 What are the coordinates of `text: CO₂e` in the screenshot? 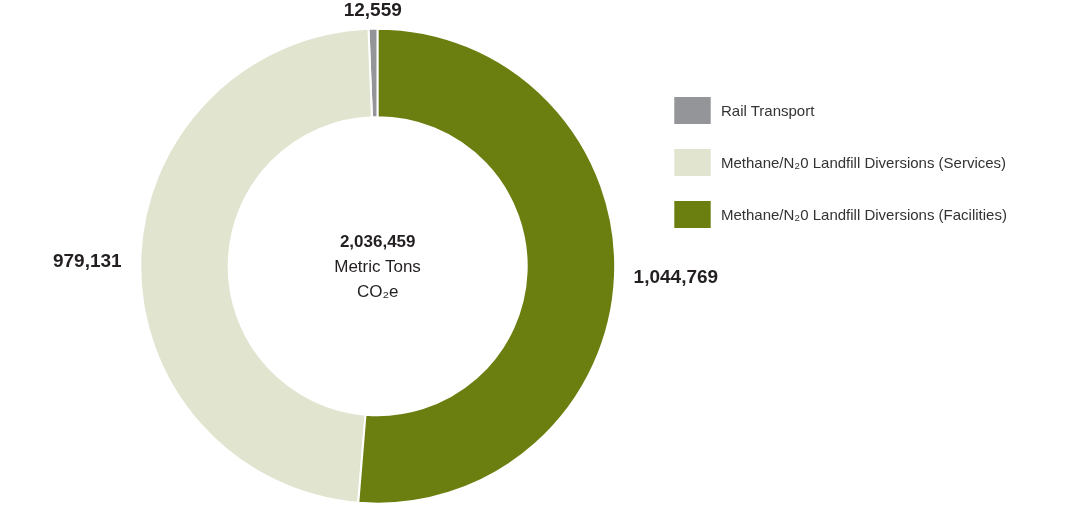 It's located at (377, 292).